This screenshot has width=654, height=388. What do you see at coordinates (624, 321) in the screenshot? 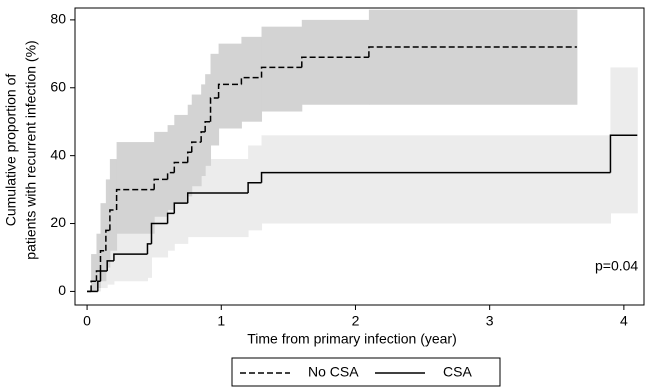
I see `x-tick-label: 4` at bounding box center [624, 321].